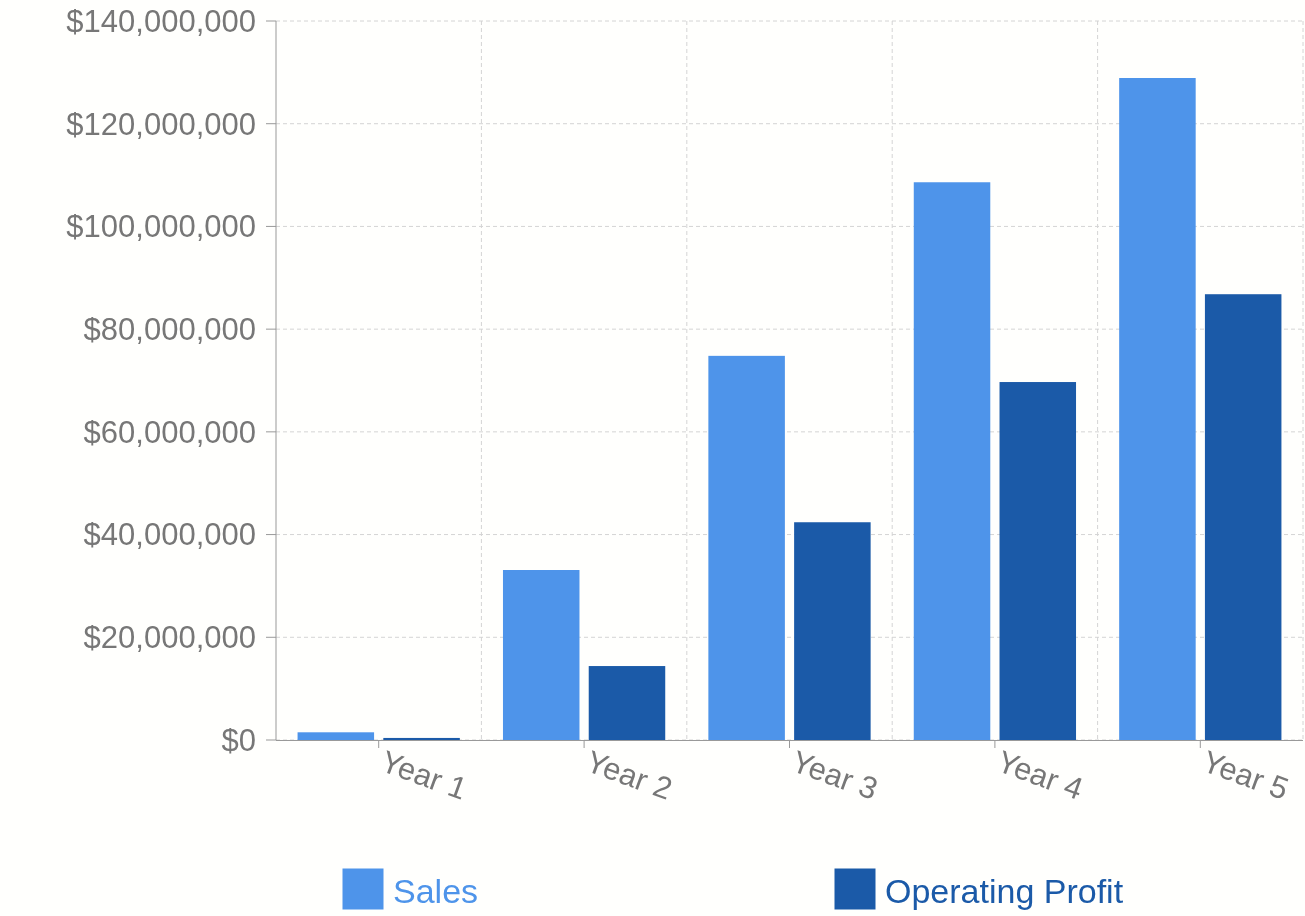 The height and width of the screenshot is (916, 1305). What do you see at coordinates (238, 740) in the screenshot?
I see `y-tick-label: $0` at bounding box center [238, 740].